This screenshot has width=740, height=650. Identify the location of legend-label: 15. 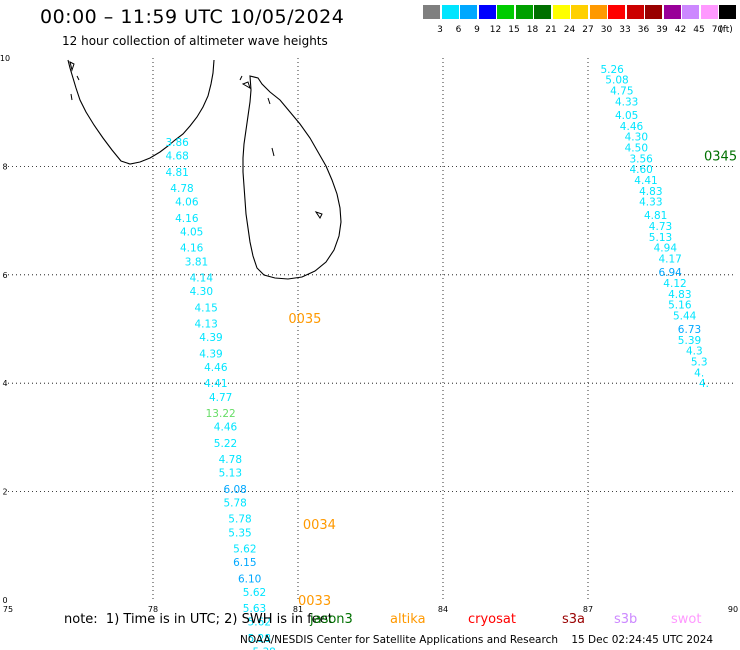
(514, 30).